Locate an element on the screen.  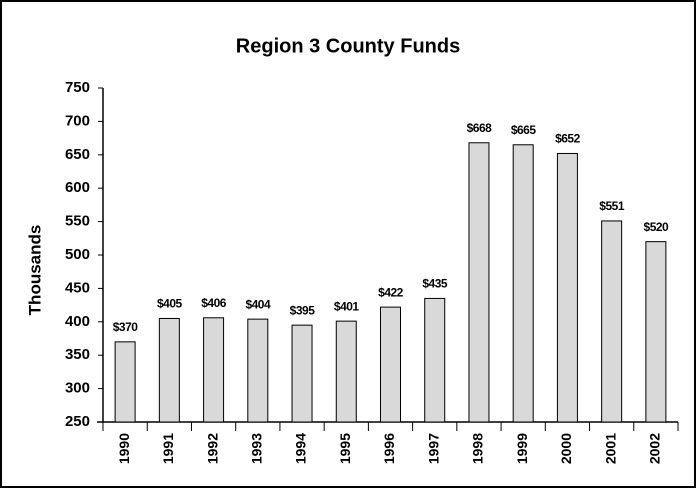
y-tick-label: 550 is located at coordinates (77, 221).